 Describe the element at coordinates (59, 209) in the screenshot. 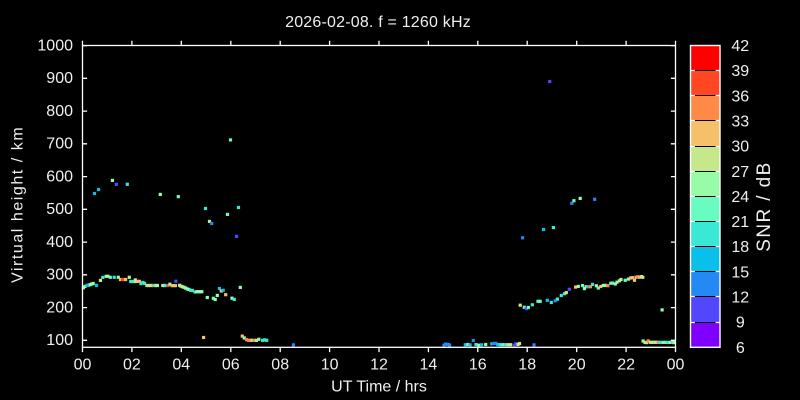

I see `svg-text: 500` at that location.